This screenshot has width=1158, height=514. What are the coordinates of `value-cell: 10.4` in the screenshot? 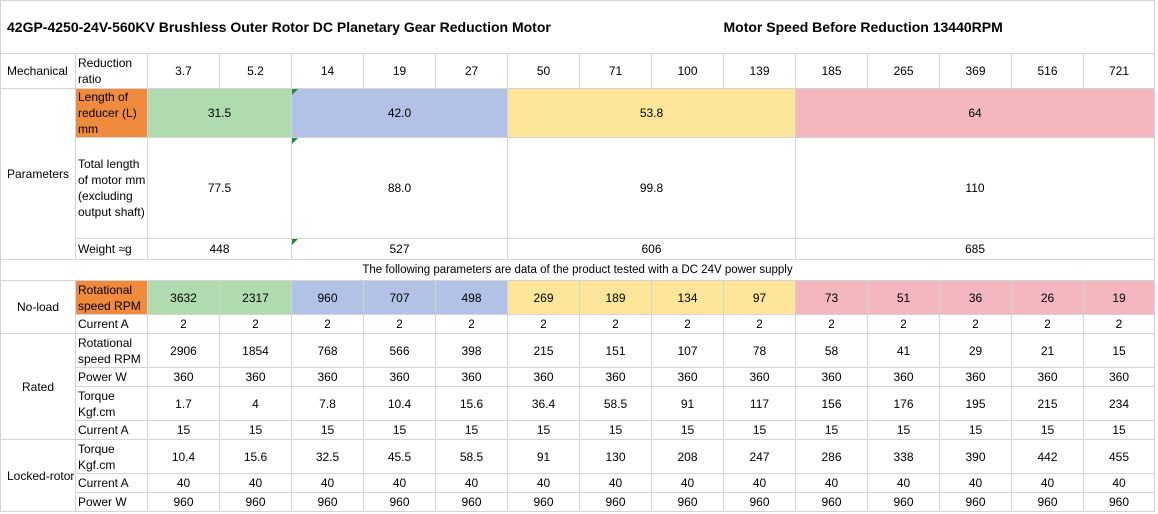 It's located at (183, 456).